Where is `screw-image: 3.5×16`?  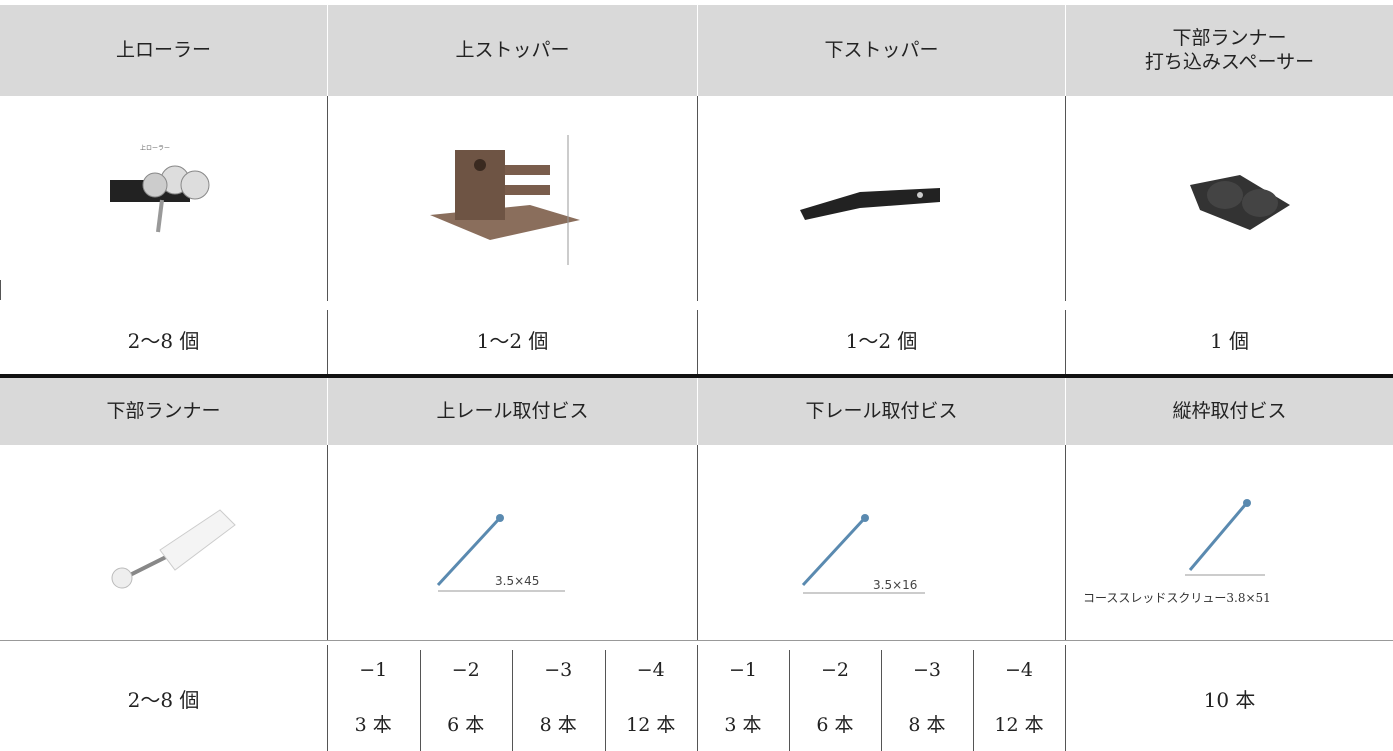
screw-image: 3.5×16 is located at coordinates (863, 554).